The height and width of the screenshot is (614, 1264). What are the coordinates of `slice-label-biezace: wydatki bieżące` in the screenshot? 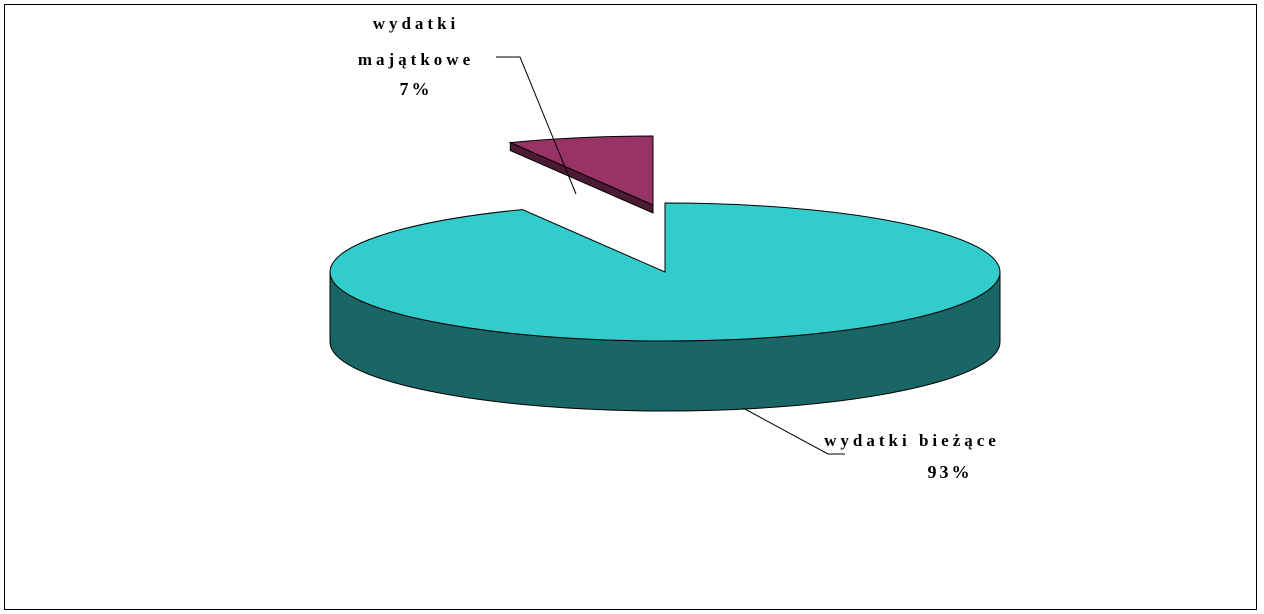 It's located at (912, 440).